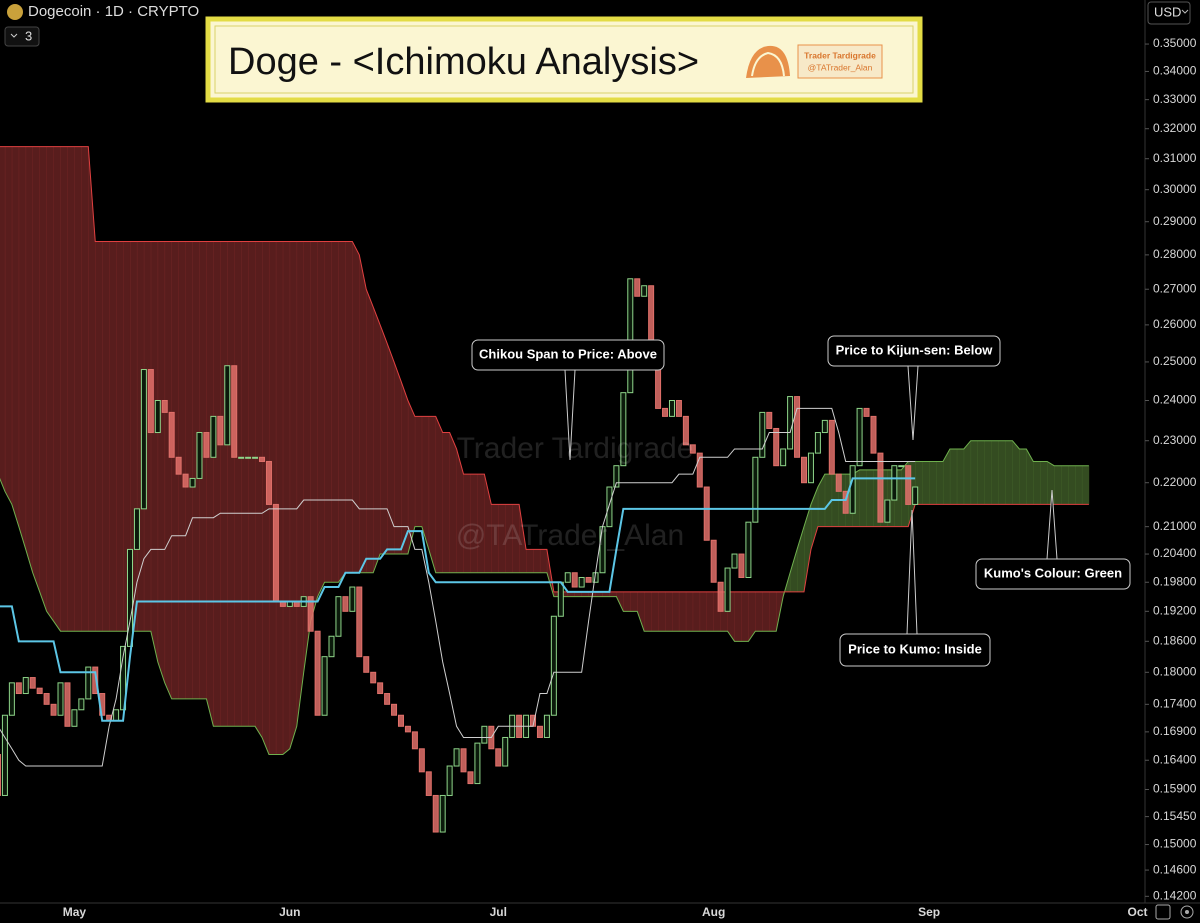  What do you see at coordinates (912, 572) in the screenshot?
I see `annotation-pointer` at bounding box center [912, 572].